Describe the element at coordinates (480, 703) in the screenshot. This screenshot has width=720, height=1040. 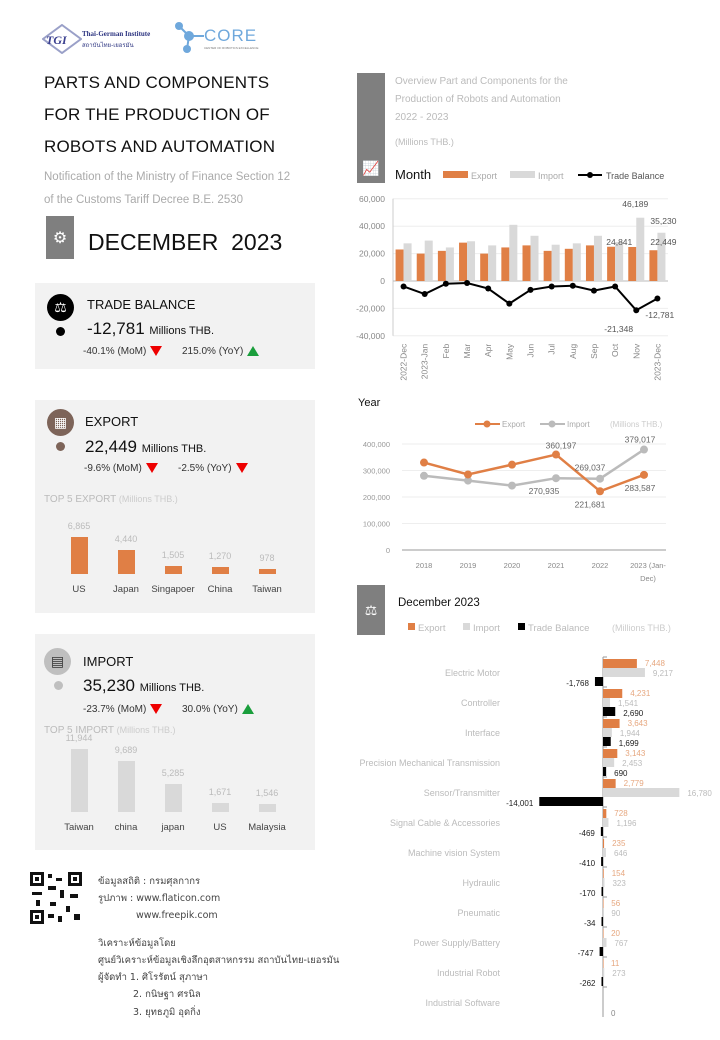
I see `category-label: Controller` at that location.